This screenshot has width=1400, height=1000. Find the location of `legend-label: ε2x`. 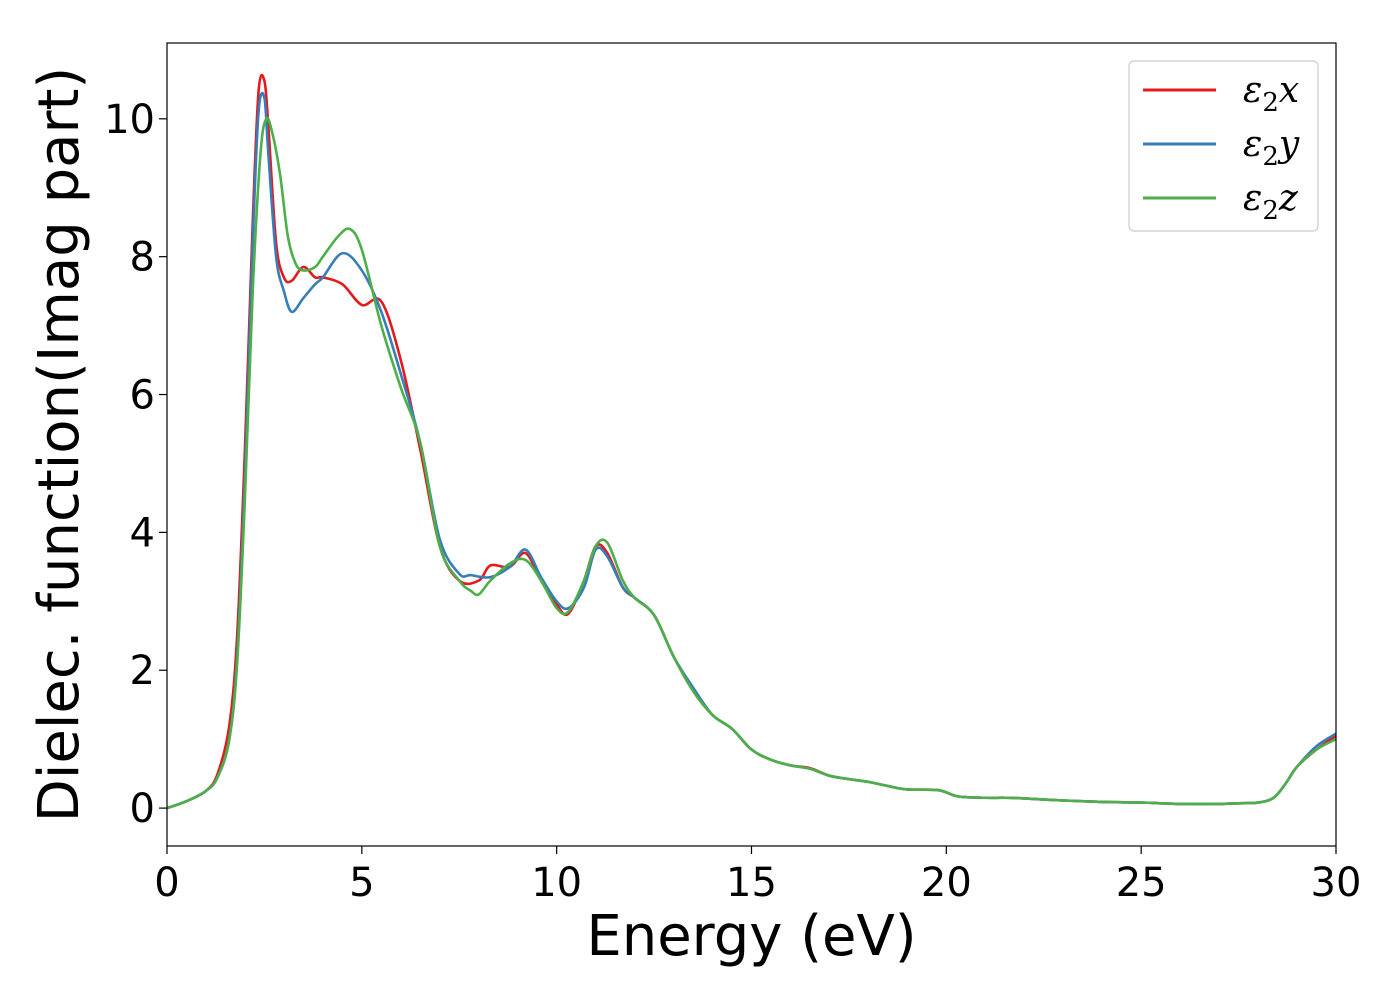

legend-label: ε2x is located at coordinates (1271, 94).